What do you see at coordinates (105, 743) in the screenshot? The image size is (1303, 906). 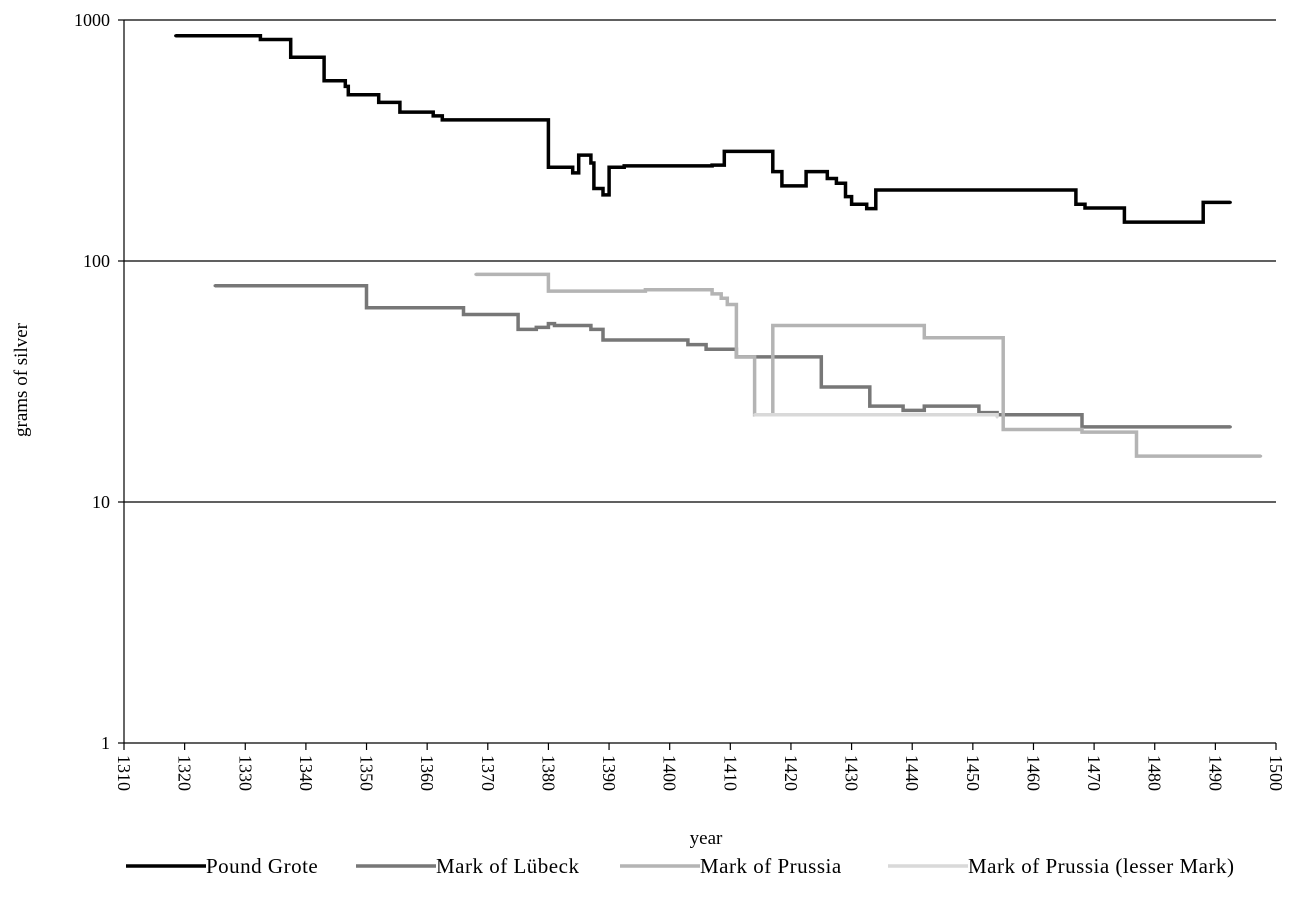 I see `y-tick-label: 1` at bounding box center [105, 743].